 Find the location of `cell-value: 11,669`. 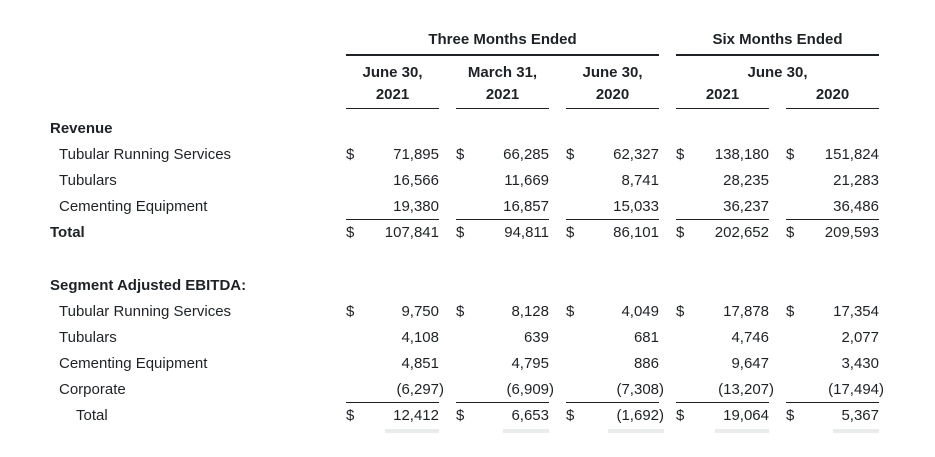

cell-value: 11,669 is located at coordinates (526, 180).